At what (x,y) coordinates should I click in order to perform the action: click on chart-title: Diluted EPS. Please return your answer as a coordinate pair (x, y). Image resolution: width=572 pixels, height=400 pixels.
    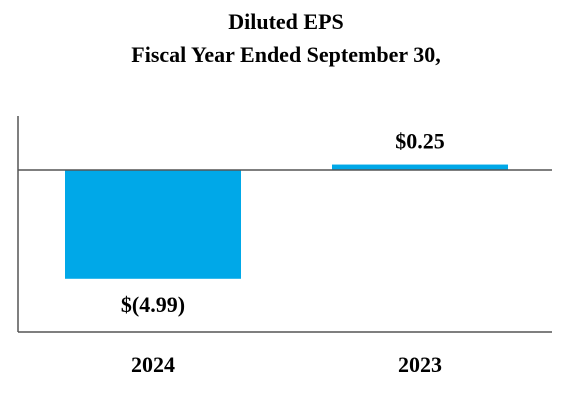
    Looking at the image, I should click on (286, 21).